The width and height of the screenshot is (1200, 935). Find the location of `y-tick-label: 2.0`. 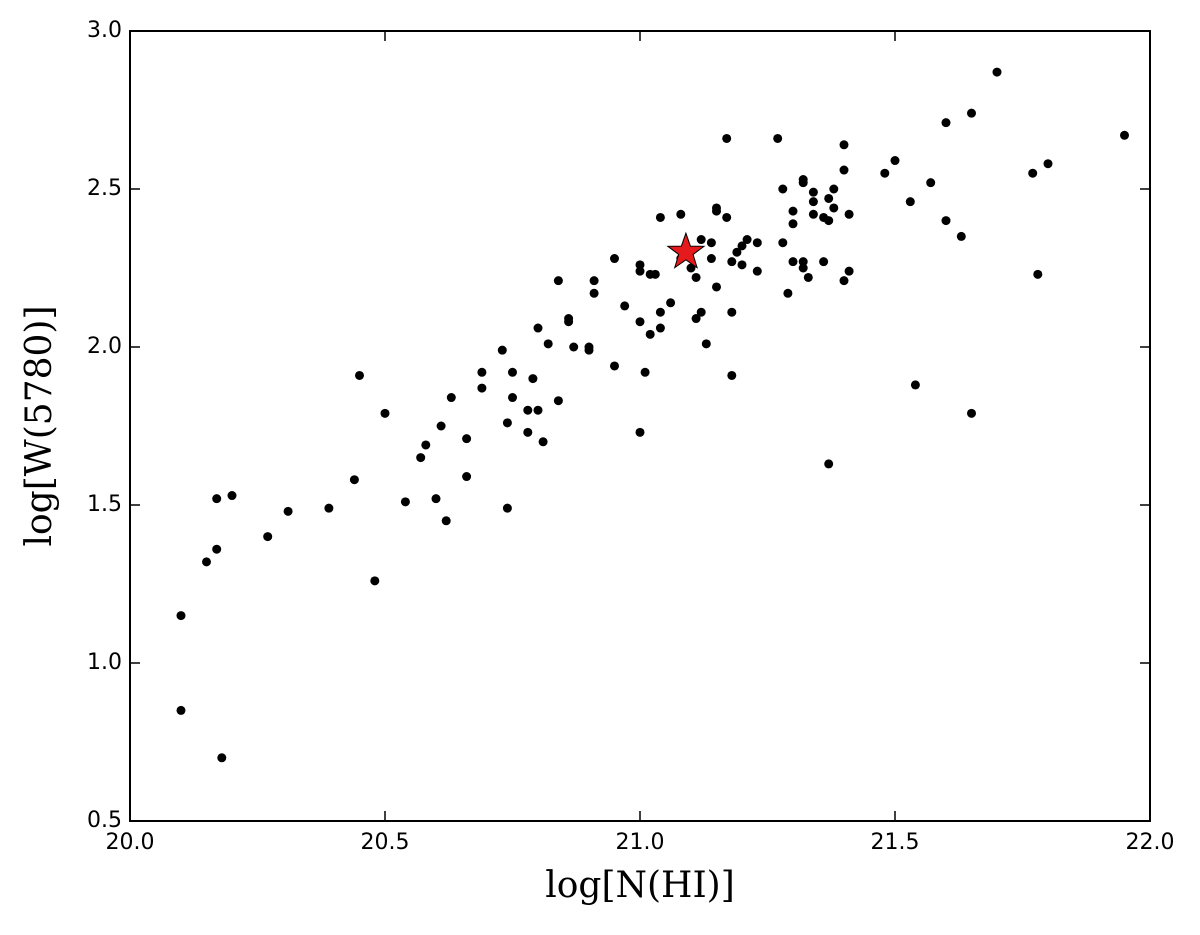

y-tick-label: 2.0 is located at coordinates (104, 346).